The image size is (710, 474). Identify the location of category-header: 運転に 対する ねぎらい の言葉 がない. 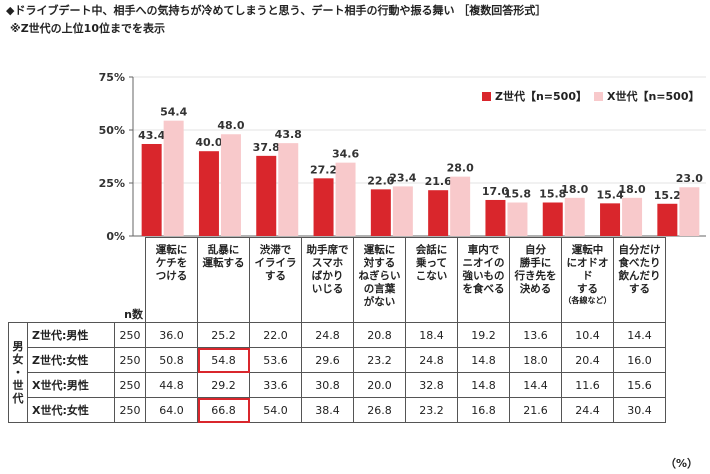
(379, 280).